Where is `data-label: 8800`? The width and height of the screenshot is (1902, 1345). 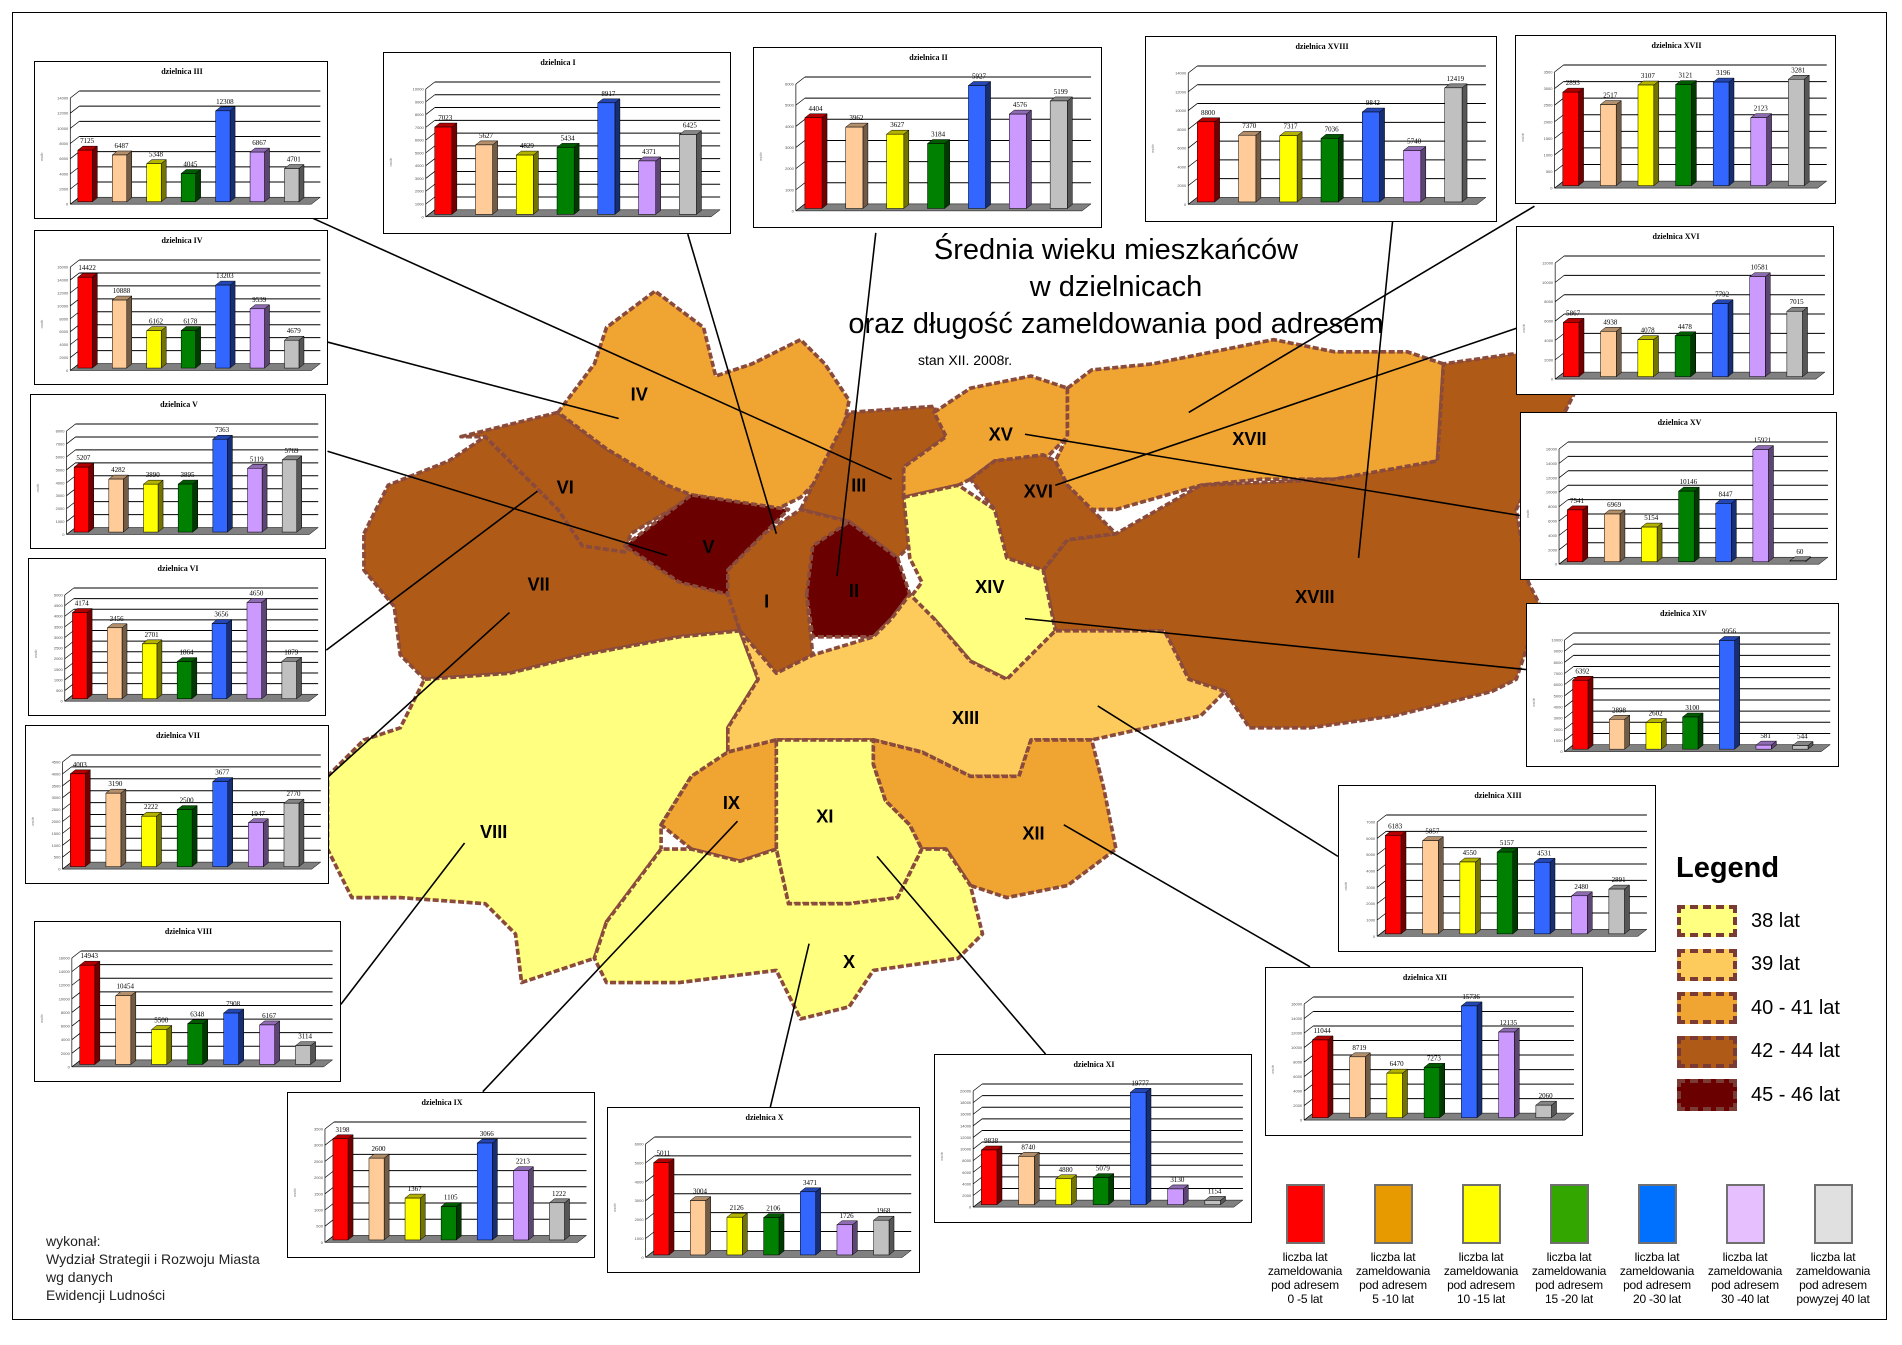 data-label: 8800 is located at coordinates (1208, 113).